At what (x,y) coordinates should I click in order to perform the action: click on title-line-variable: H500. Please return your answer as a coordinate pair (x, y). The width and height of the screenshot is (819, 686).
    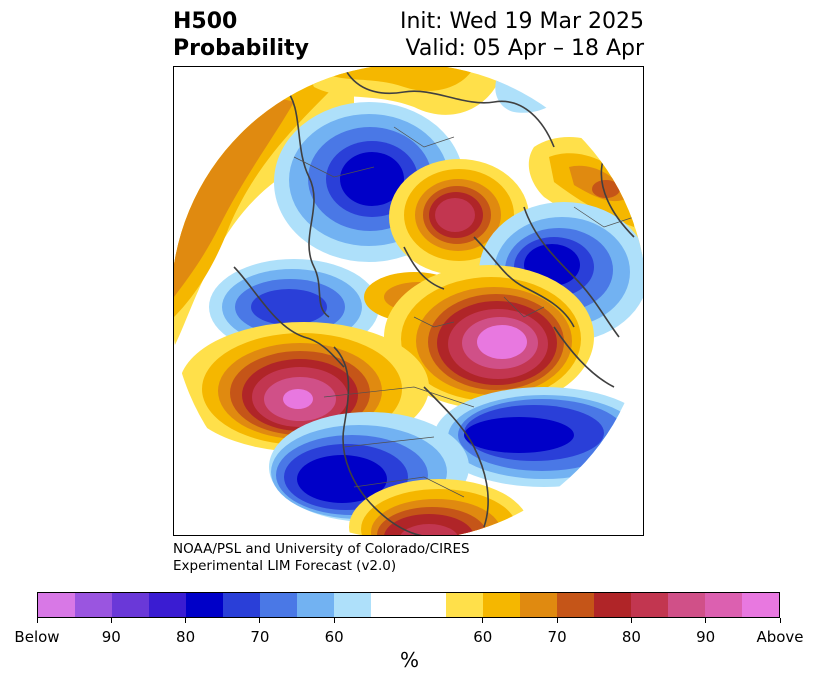
    Looking at the image, I should click on (205, 21).